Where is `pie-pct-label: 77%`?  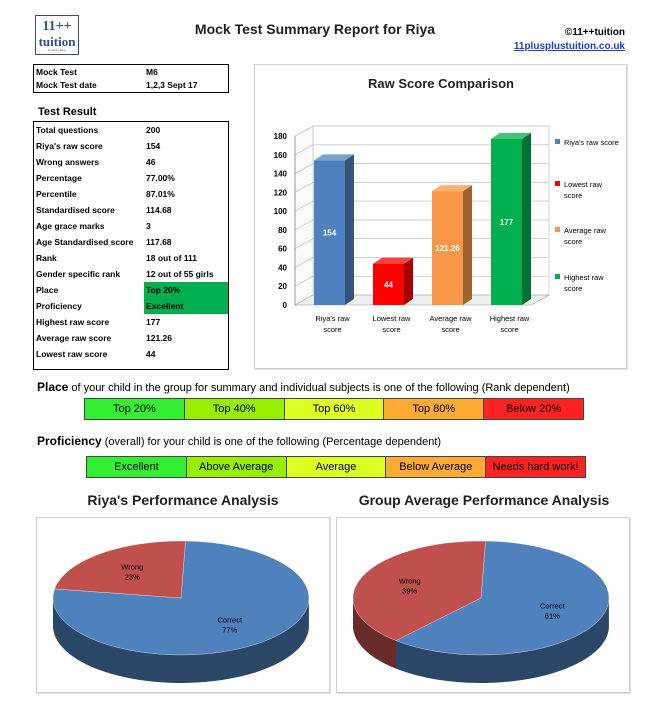 pie-pct-label: 77% is located at coordinates (229, 629).